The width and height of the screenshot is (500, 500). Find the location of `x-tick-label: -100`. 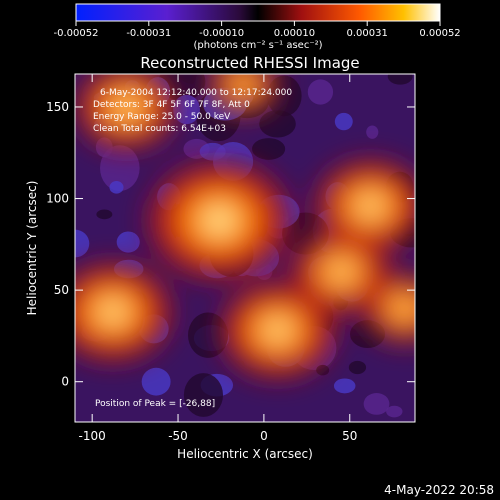

x-tick-label: -100 is located at coordinates (92, 436).